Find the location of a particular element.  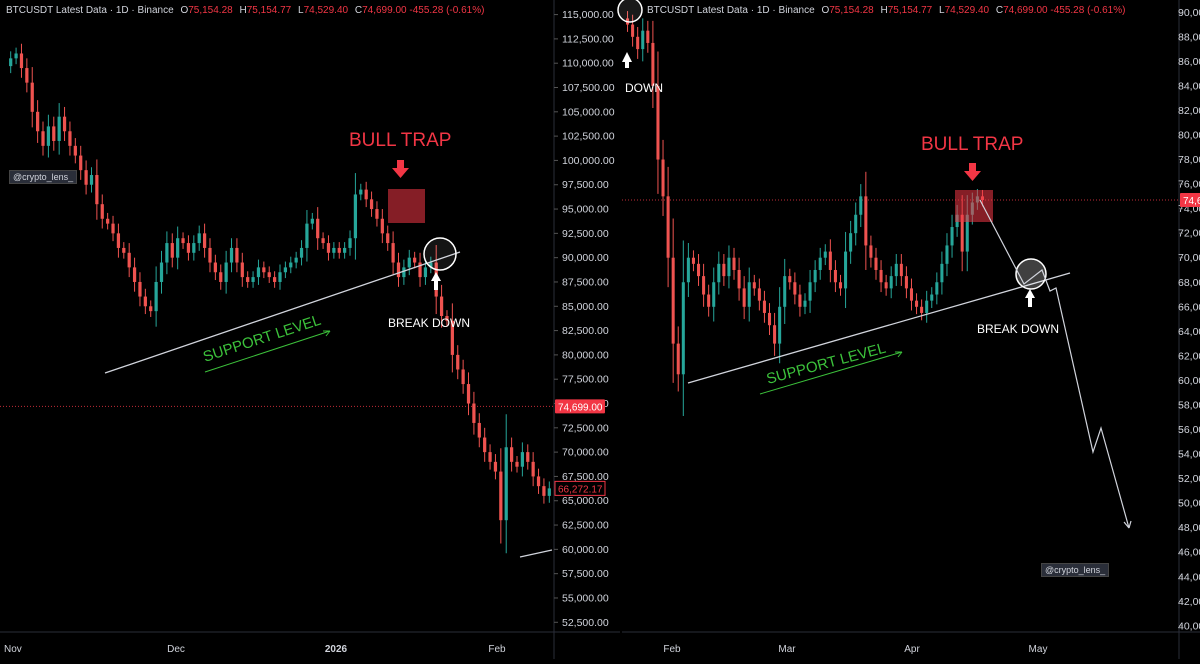

down-label-right: DOWN is located at coordinates (644, 88).